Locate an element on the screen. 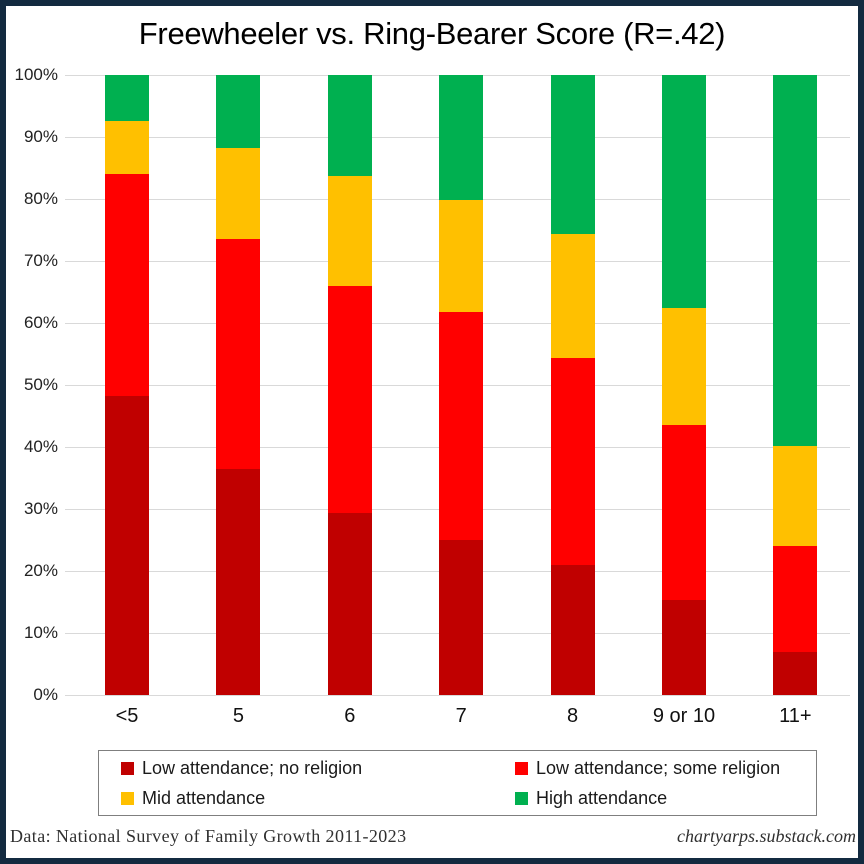  y-axis-tick-label: 20% is located at coordinates (40, 570).